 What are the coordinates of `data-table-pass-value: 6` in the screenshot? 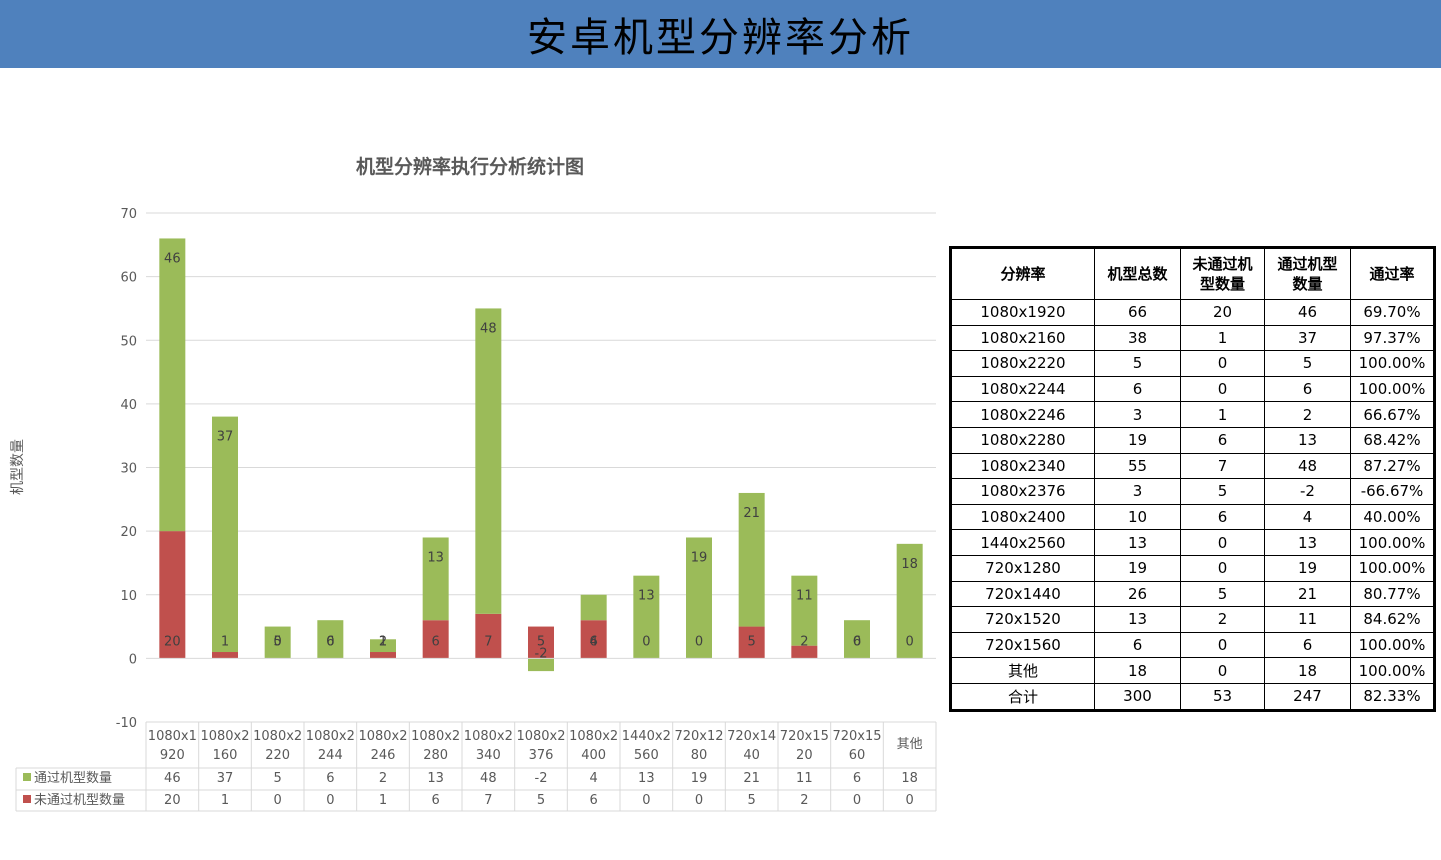 It's located at (330, 778).